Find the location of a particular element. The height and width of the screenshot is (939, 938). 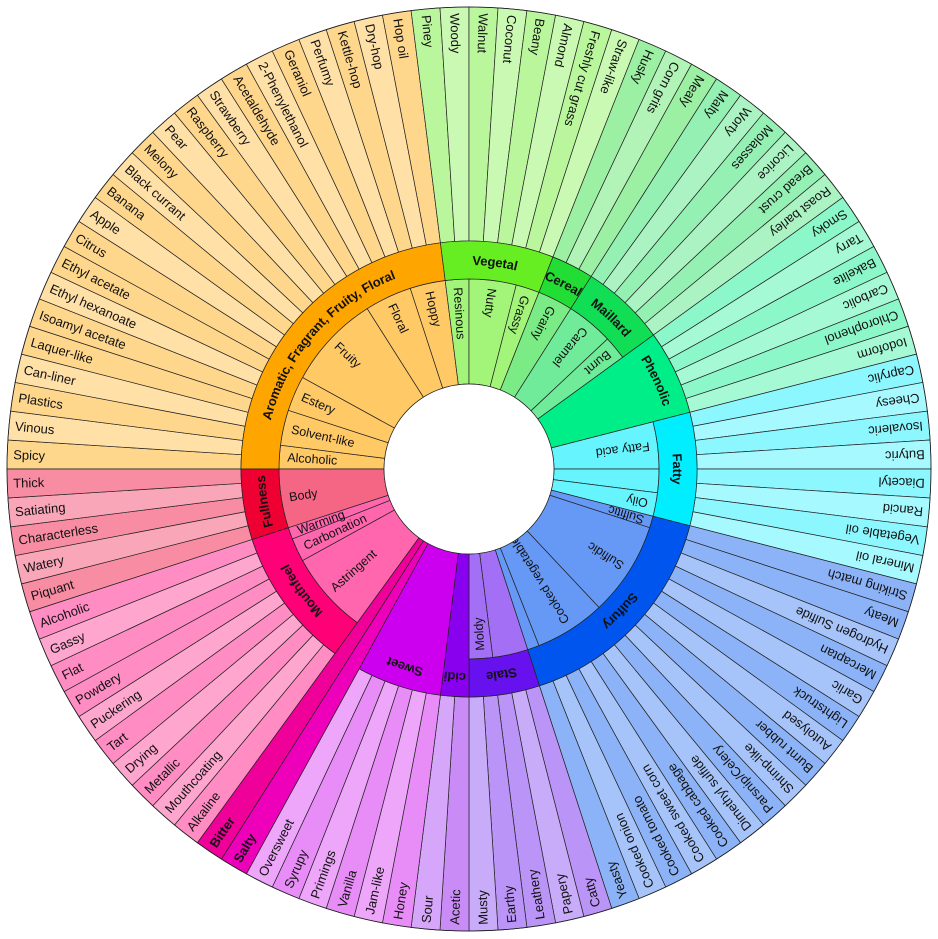

subgroup-label: Alcoholic is located at coordinates (312, 459).